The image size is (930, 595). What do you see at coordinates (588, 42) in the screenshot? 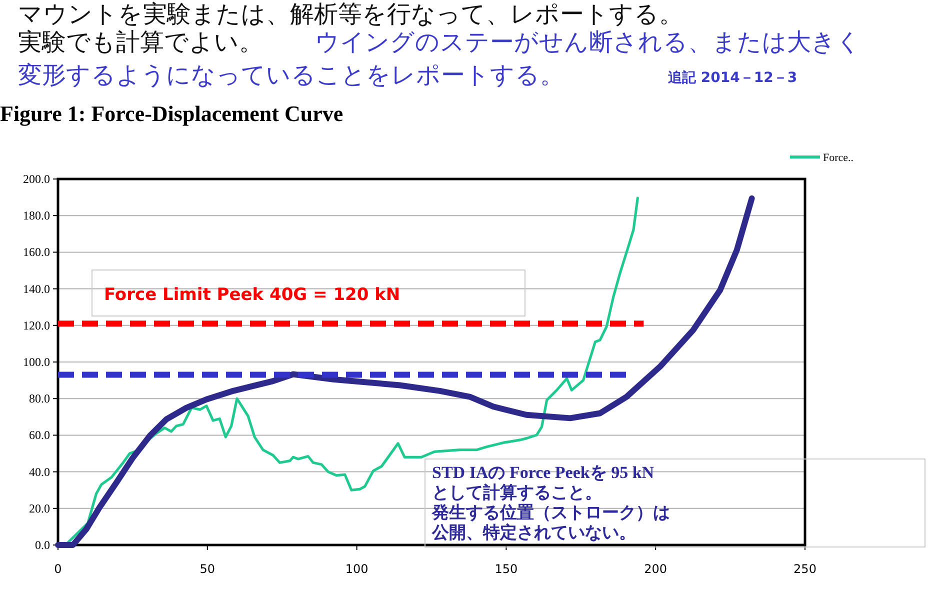
I see `text: ウイングのステーがせん断される、または大きく` at bounding box center [588, 42].